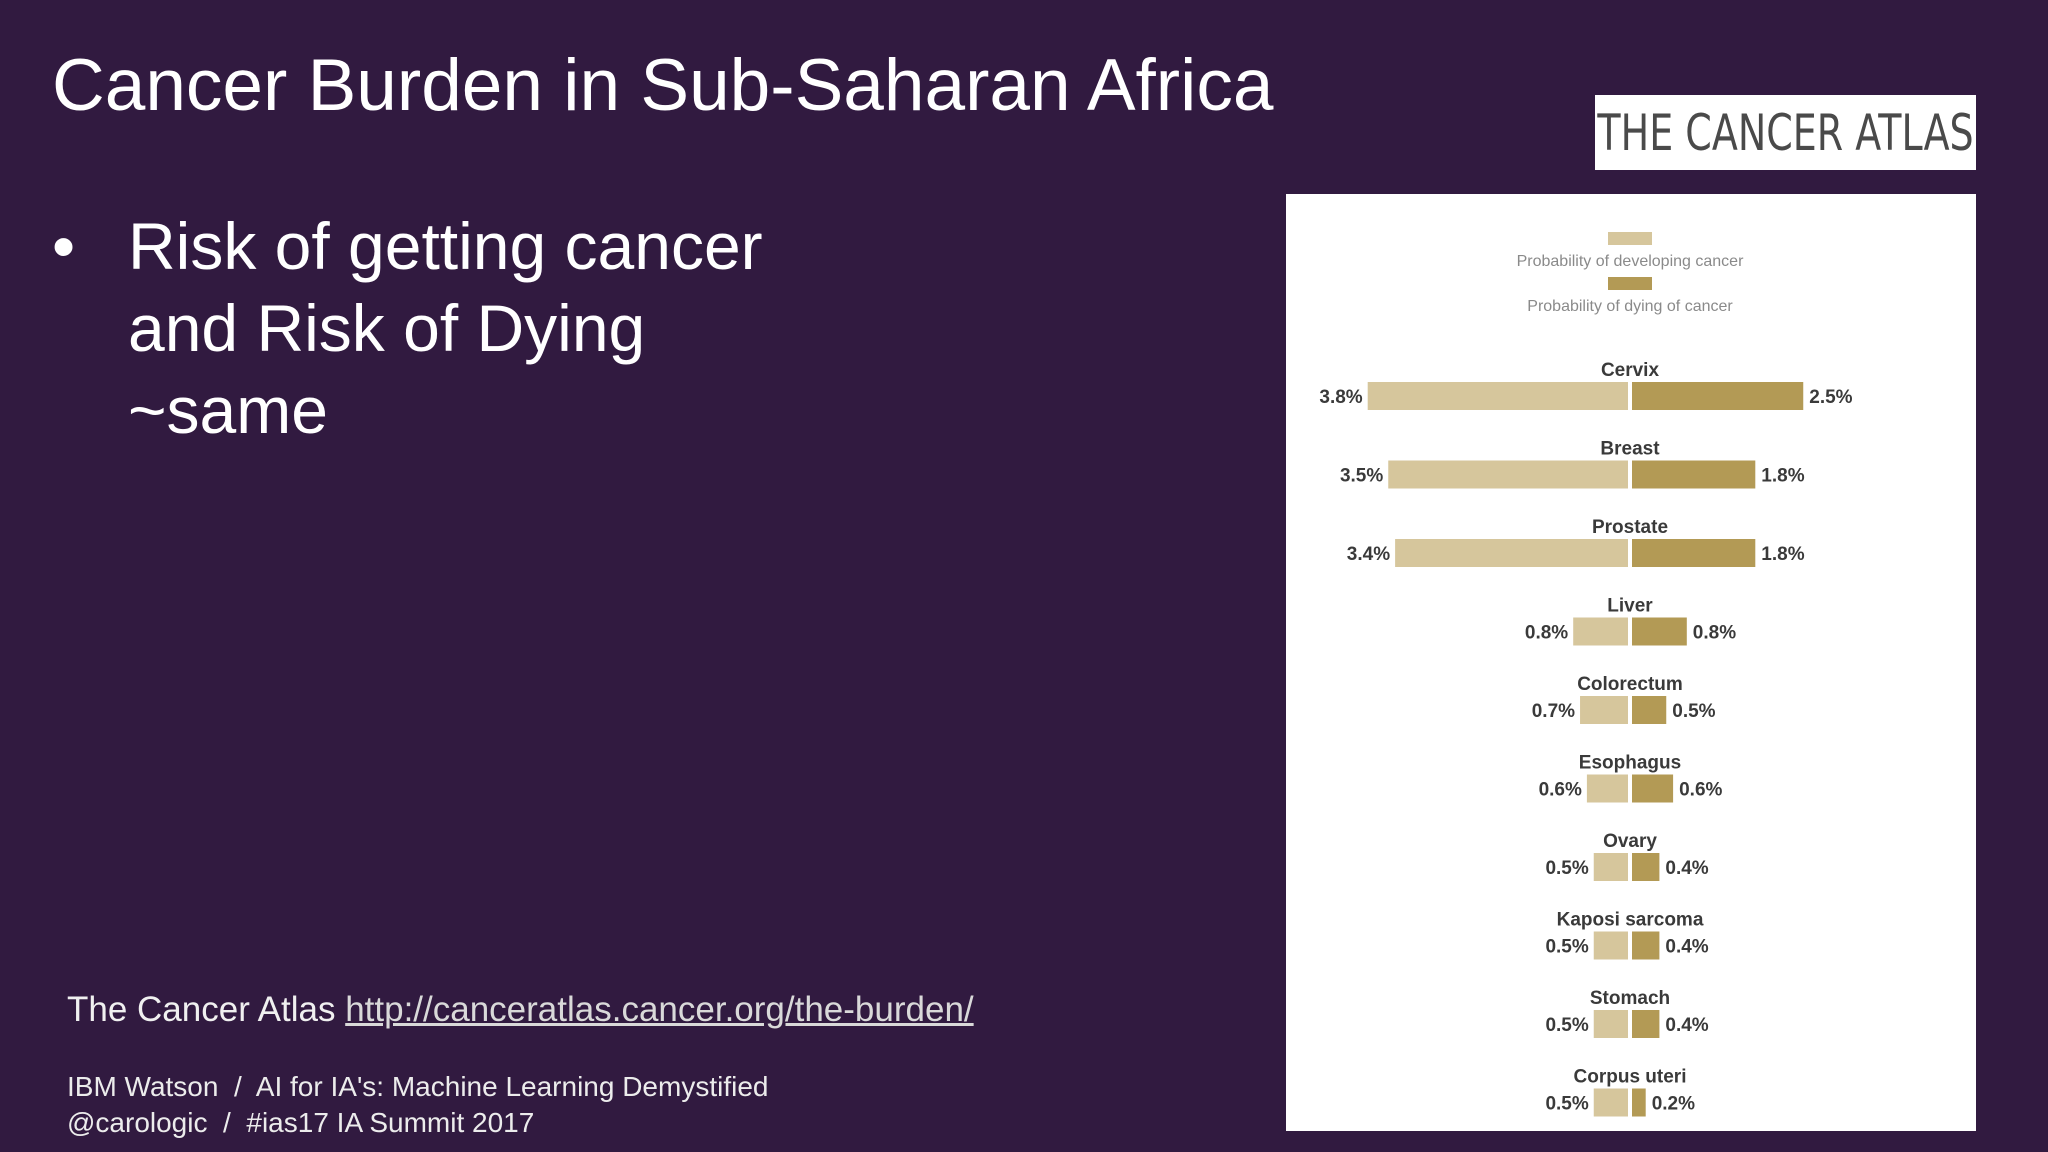 This screenshot has width=2048, height=1152. Describe the element at coordinates (201, 1009) in the screenshot. I see `source-label: The Cancer Atlas` at that location.